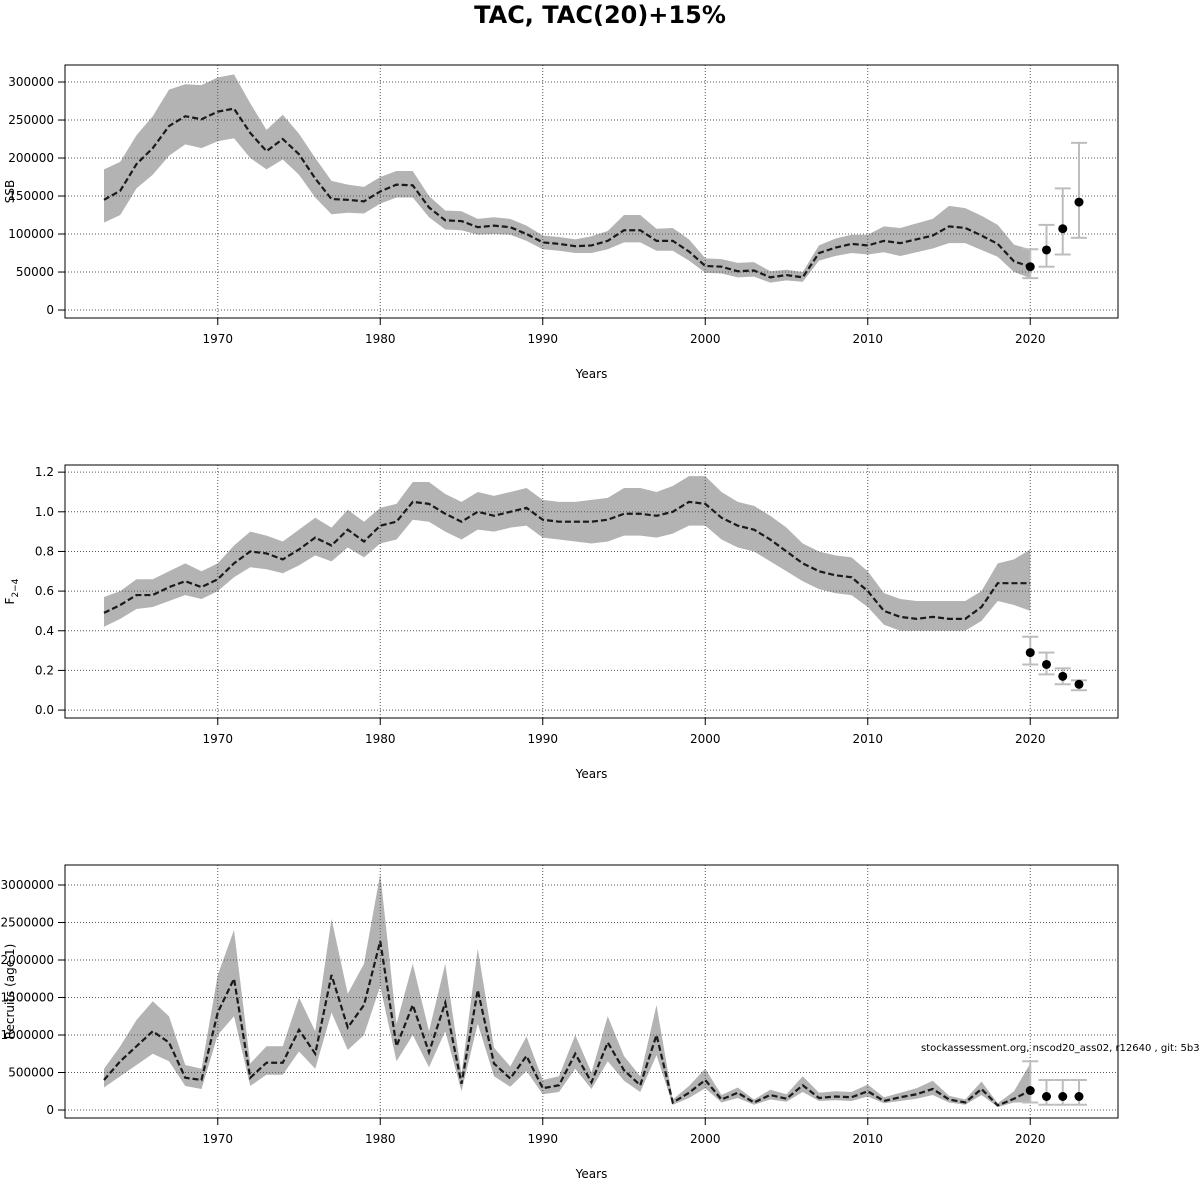 Image resolution: width=1200 pixels, height=1200 pixels. Describe the element at coordinates (44, 551) in the screenshot. I see `y-tick-label: 0.8` at that location.